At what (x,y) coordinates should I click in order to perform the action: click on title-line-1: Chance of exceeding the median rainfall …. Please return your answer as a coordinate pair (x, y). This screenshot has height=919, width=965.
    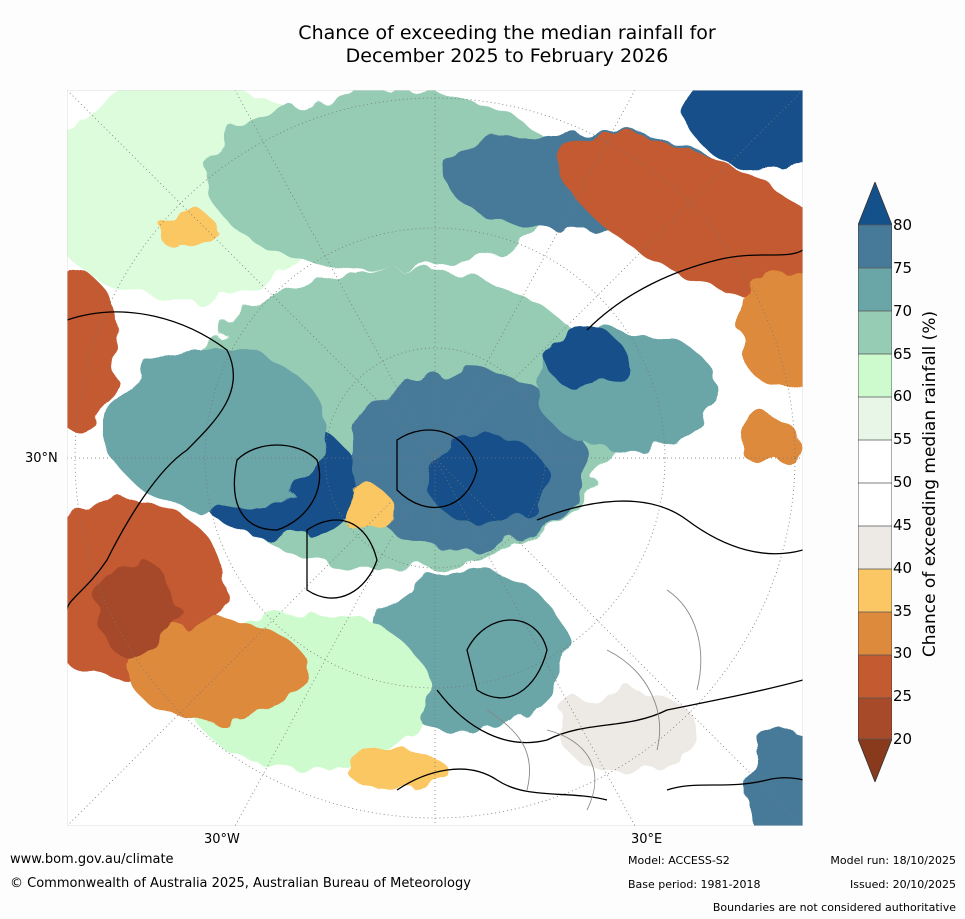
    Looking at the image, I should click on (507, 33).